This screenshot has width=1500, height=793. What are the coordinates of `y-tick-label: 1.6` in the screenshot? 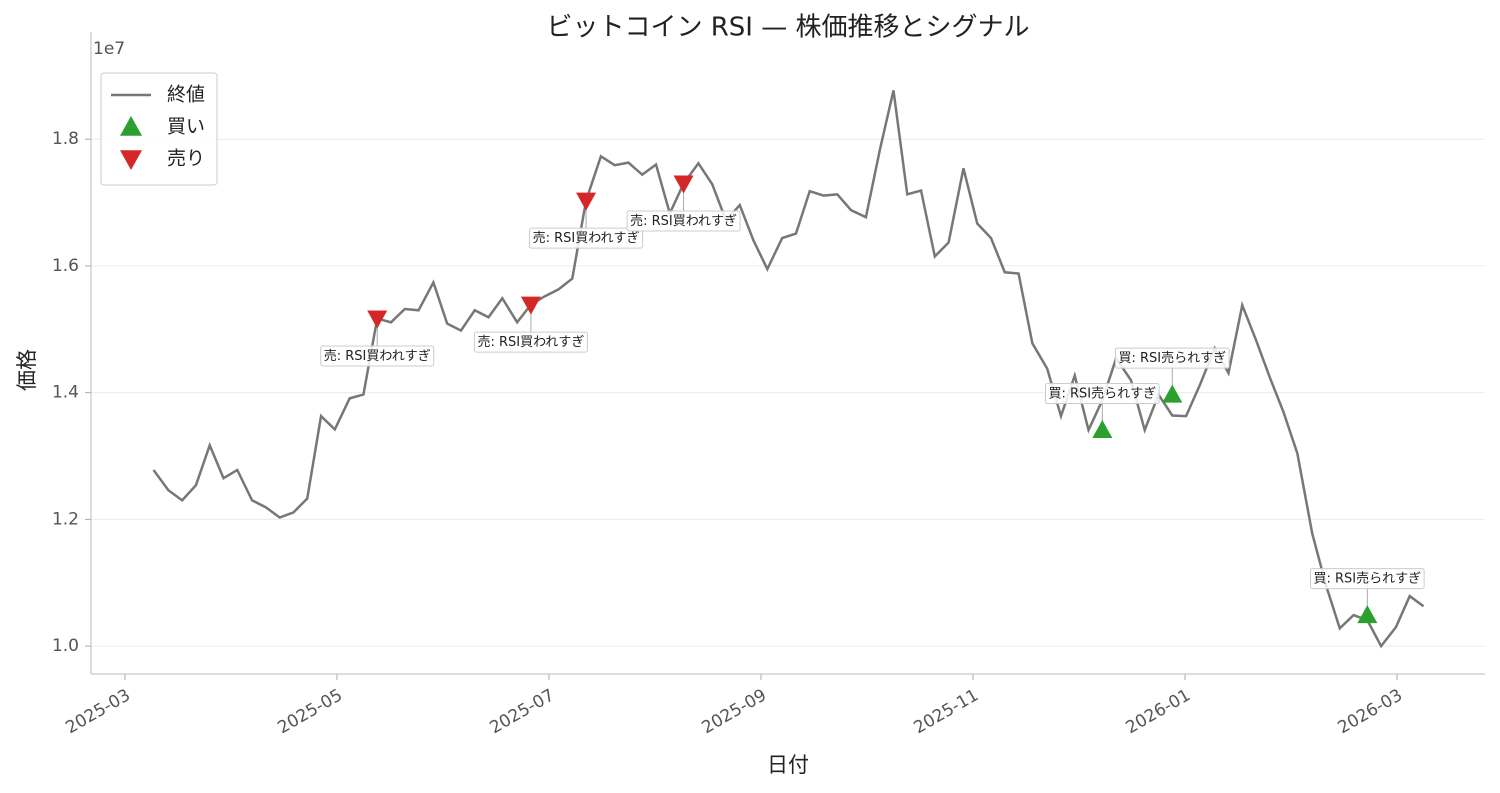 It's located at (65, 266).